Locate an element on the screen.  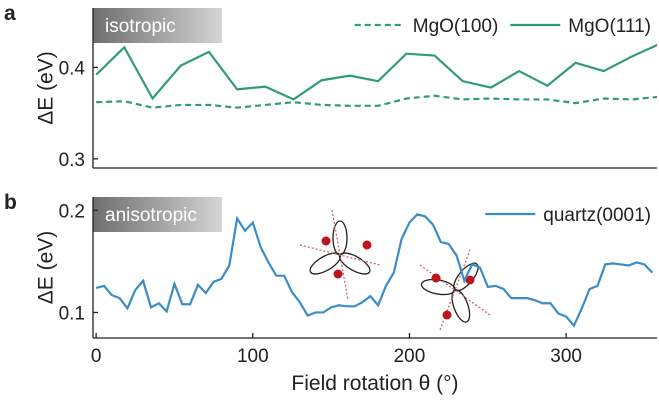
x-tick-label: 0 is located at coordinates (96, 356).